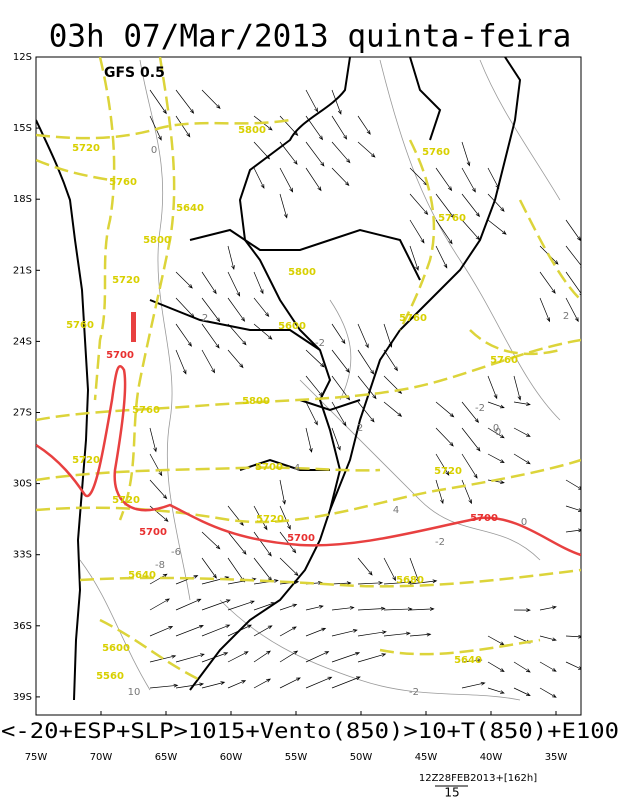  Describe the element at coordinates (176, 552) in the screenshot. I see `temperature-label: -6` at that location.